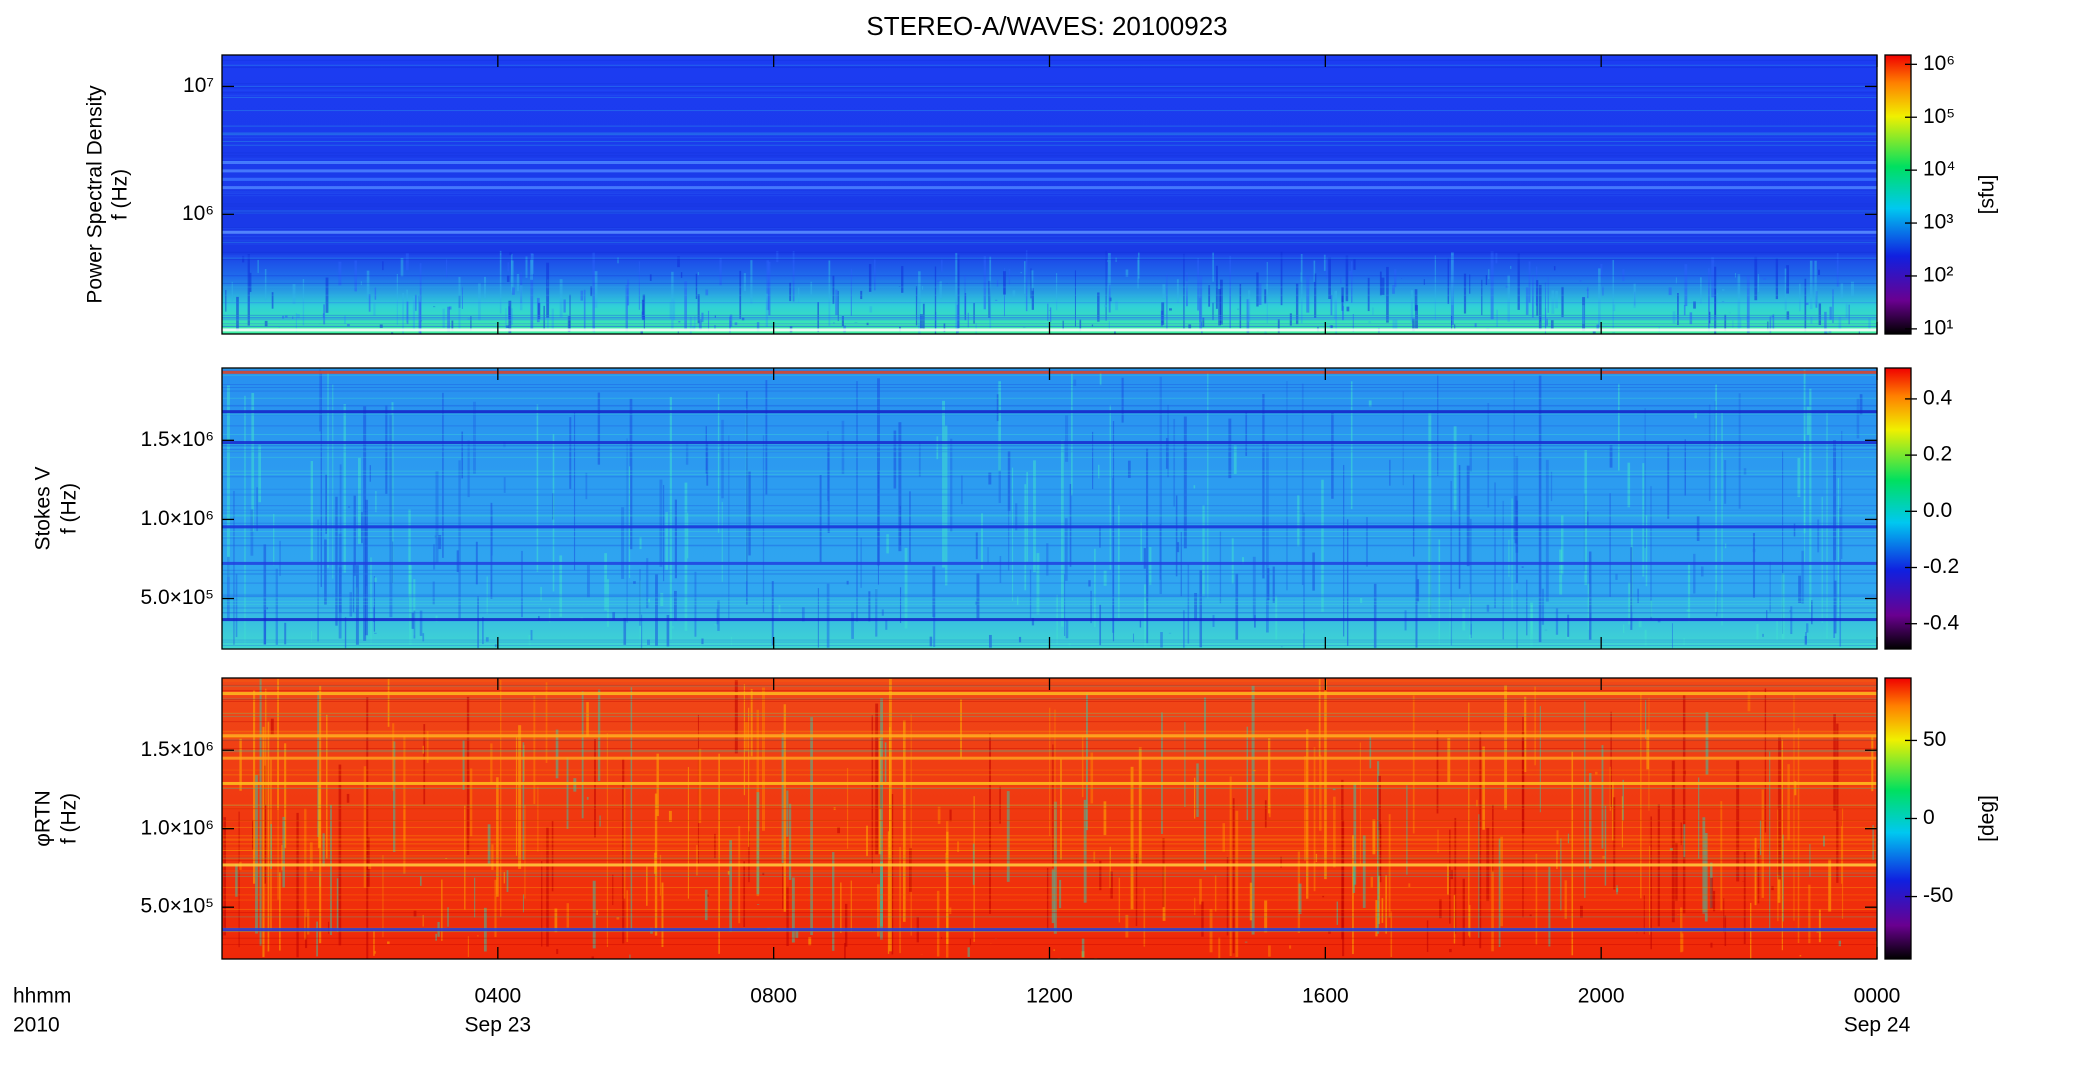 Image resolution: width=2096 pixels, height=1080 pixels. I want to click on colorbar-tick-label: 10⁵, so click(1939, 116).